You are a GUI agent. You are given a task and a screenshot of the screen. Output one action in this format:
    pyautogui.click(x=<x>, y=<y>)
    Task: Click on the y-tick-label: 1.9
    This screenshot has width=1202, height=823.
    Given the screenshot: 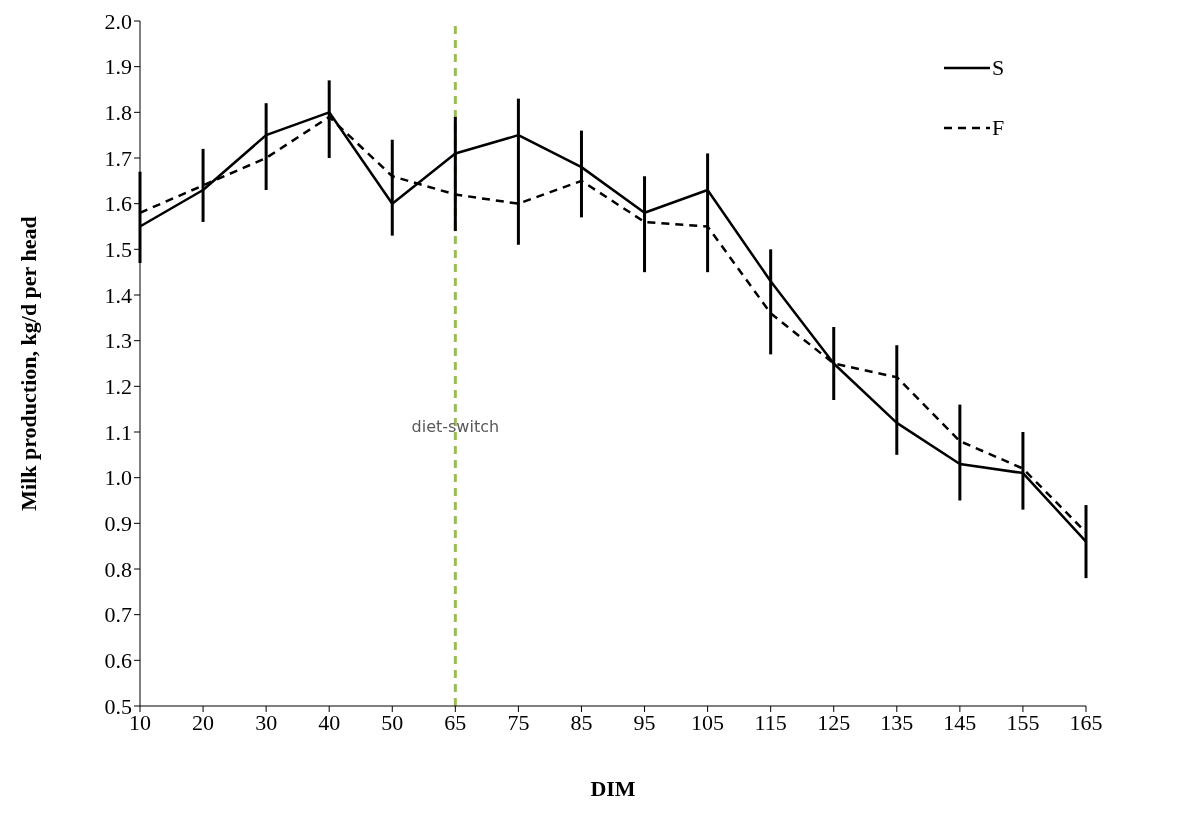 What is the action you would take?
    pyautogui.click(x=118, y=67)
    